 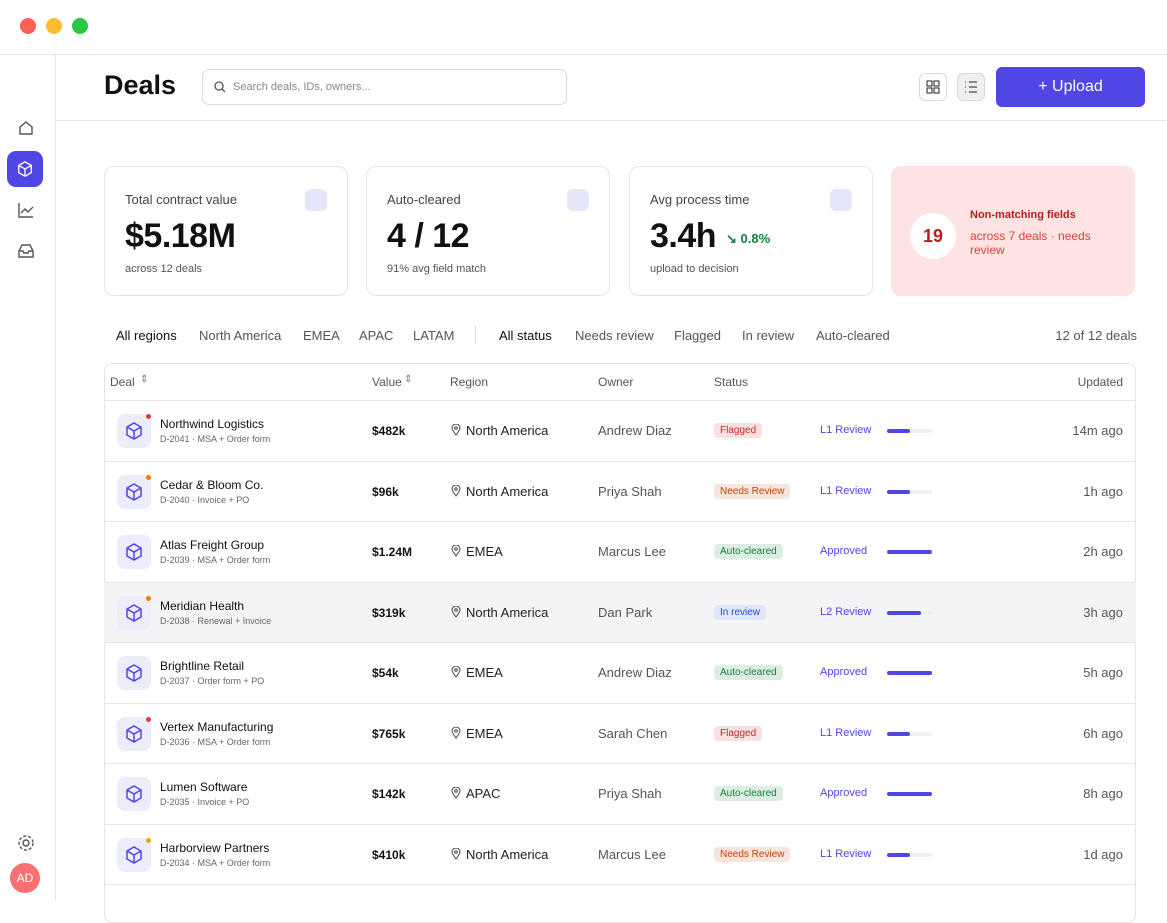 What do you see at coordinates (853, 335) in the screenshot?
I see `status-filter: Auto-cleared` at bounding box center [853, 335].